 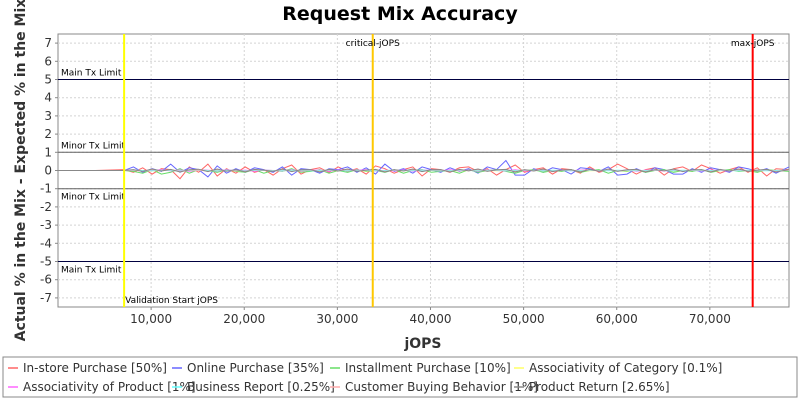 What do you see at coordinates (109, 387) in the screenshot?
I see `legend-label: Associativity of Product [1%]` at bounding box center [109, 387].